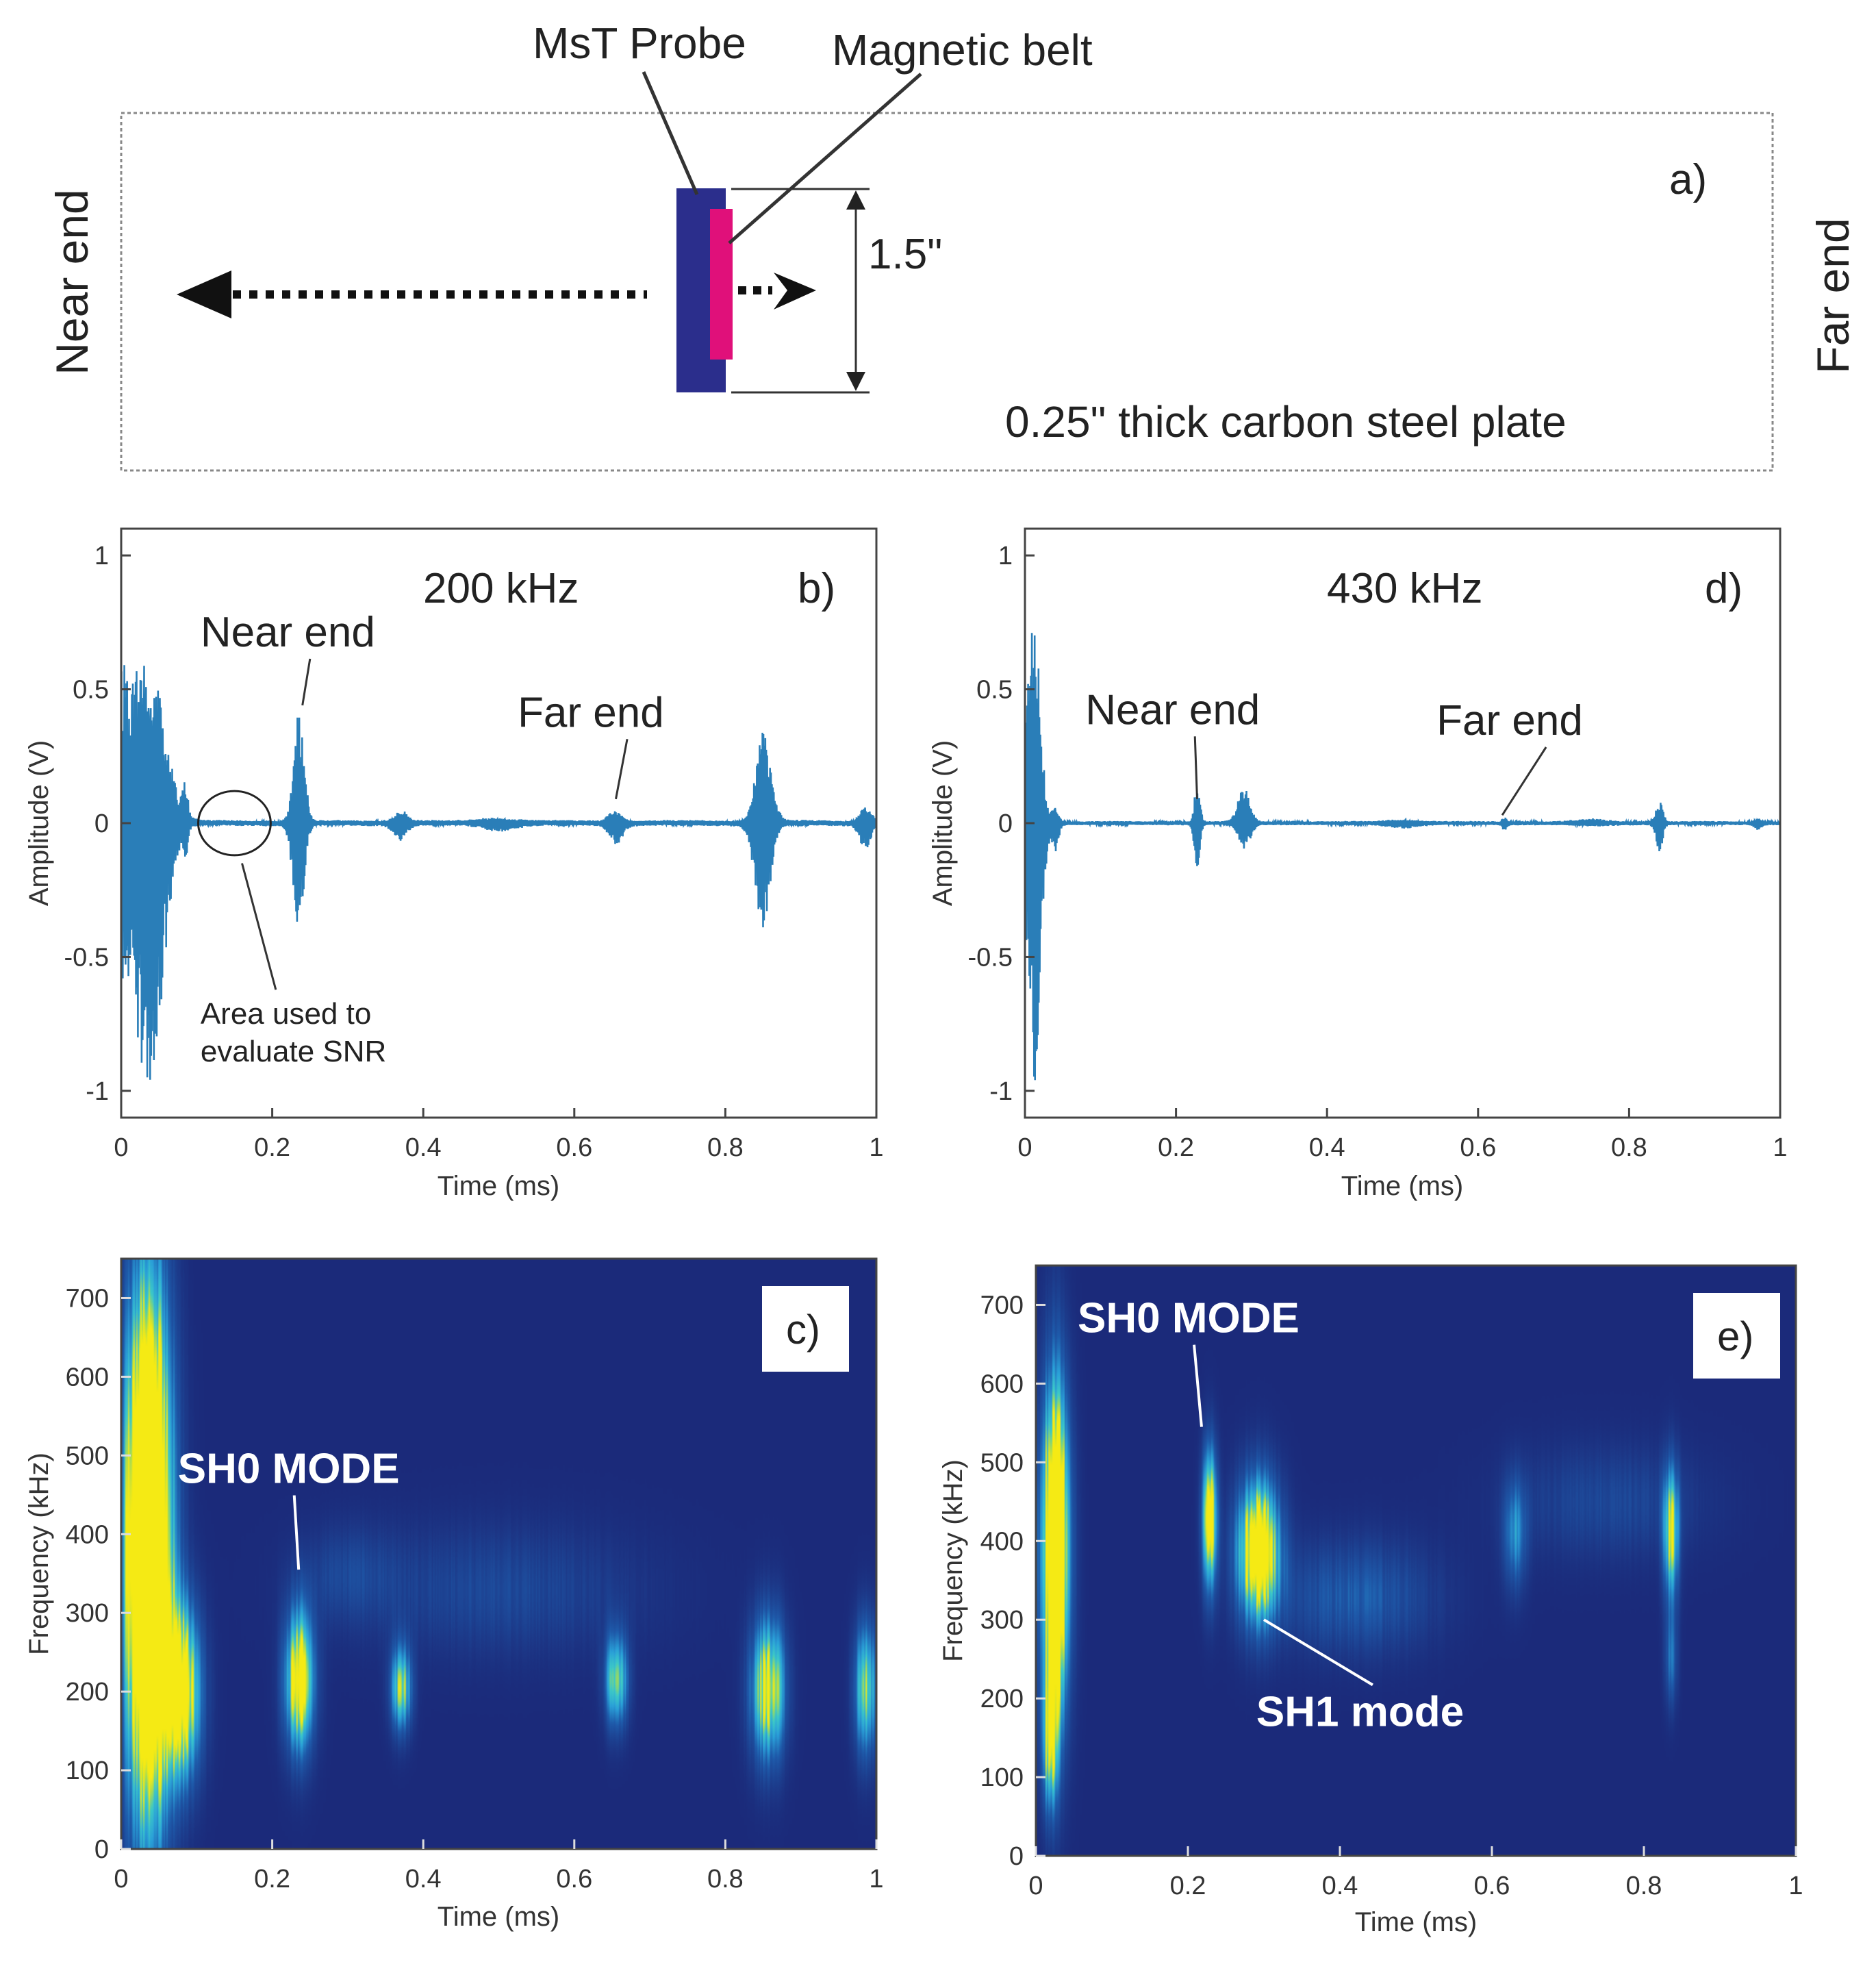  Describe the element at coordinates (1340, 1886) in the screenshot. I see `chart-e-xtick-label: 0.4` at that location.